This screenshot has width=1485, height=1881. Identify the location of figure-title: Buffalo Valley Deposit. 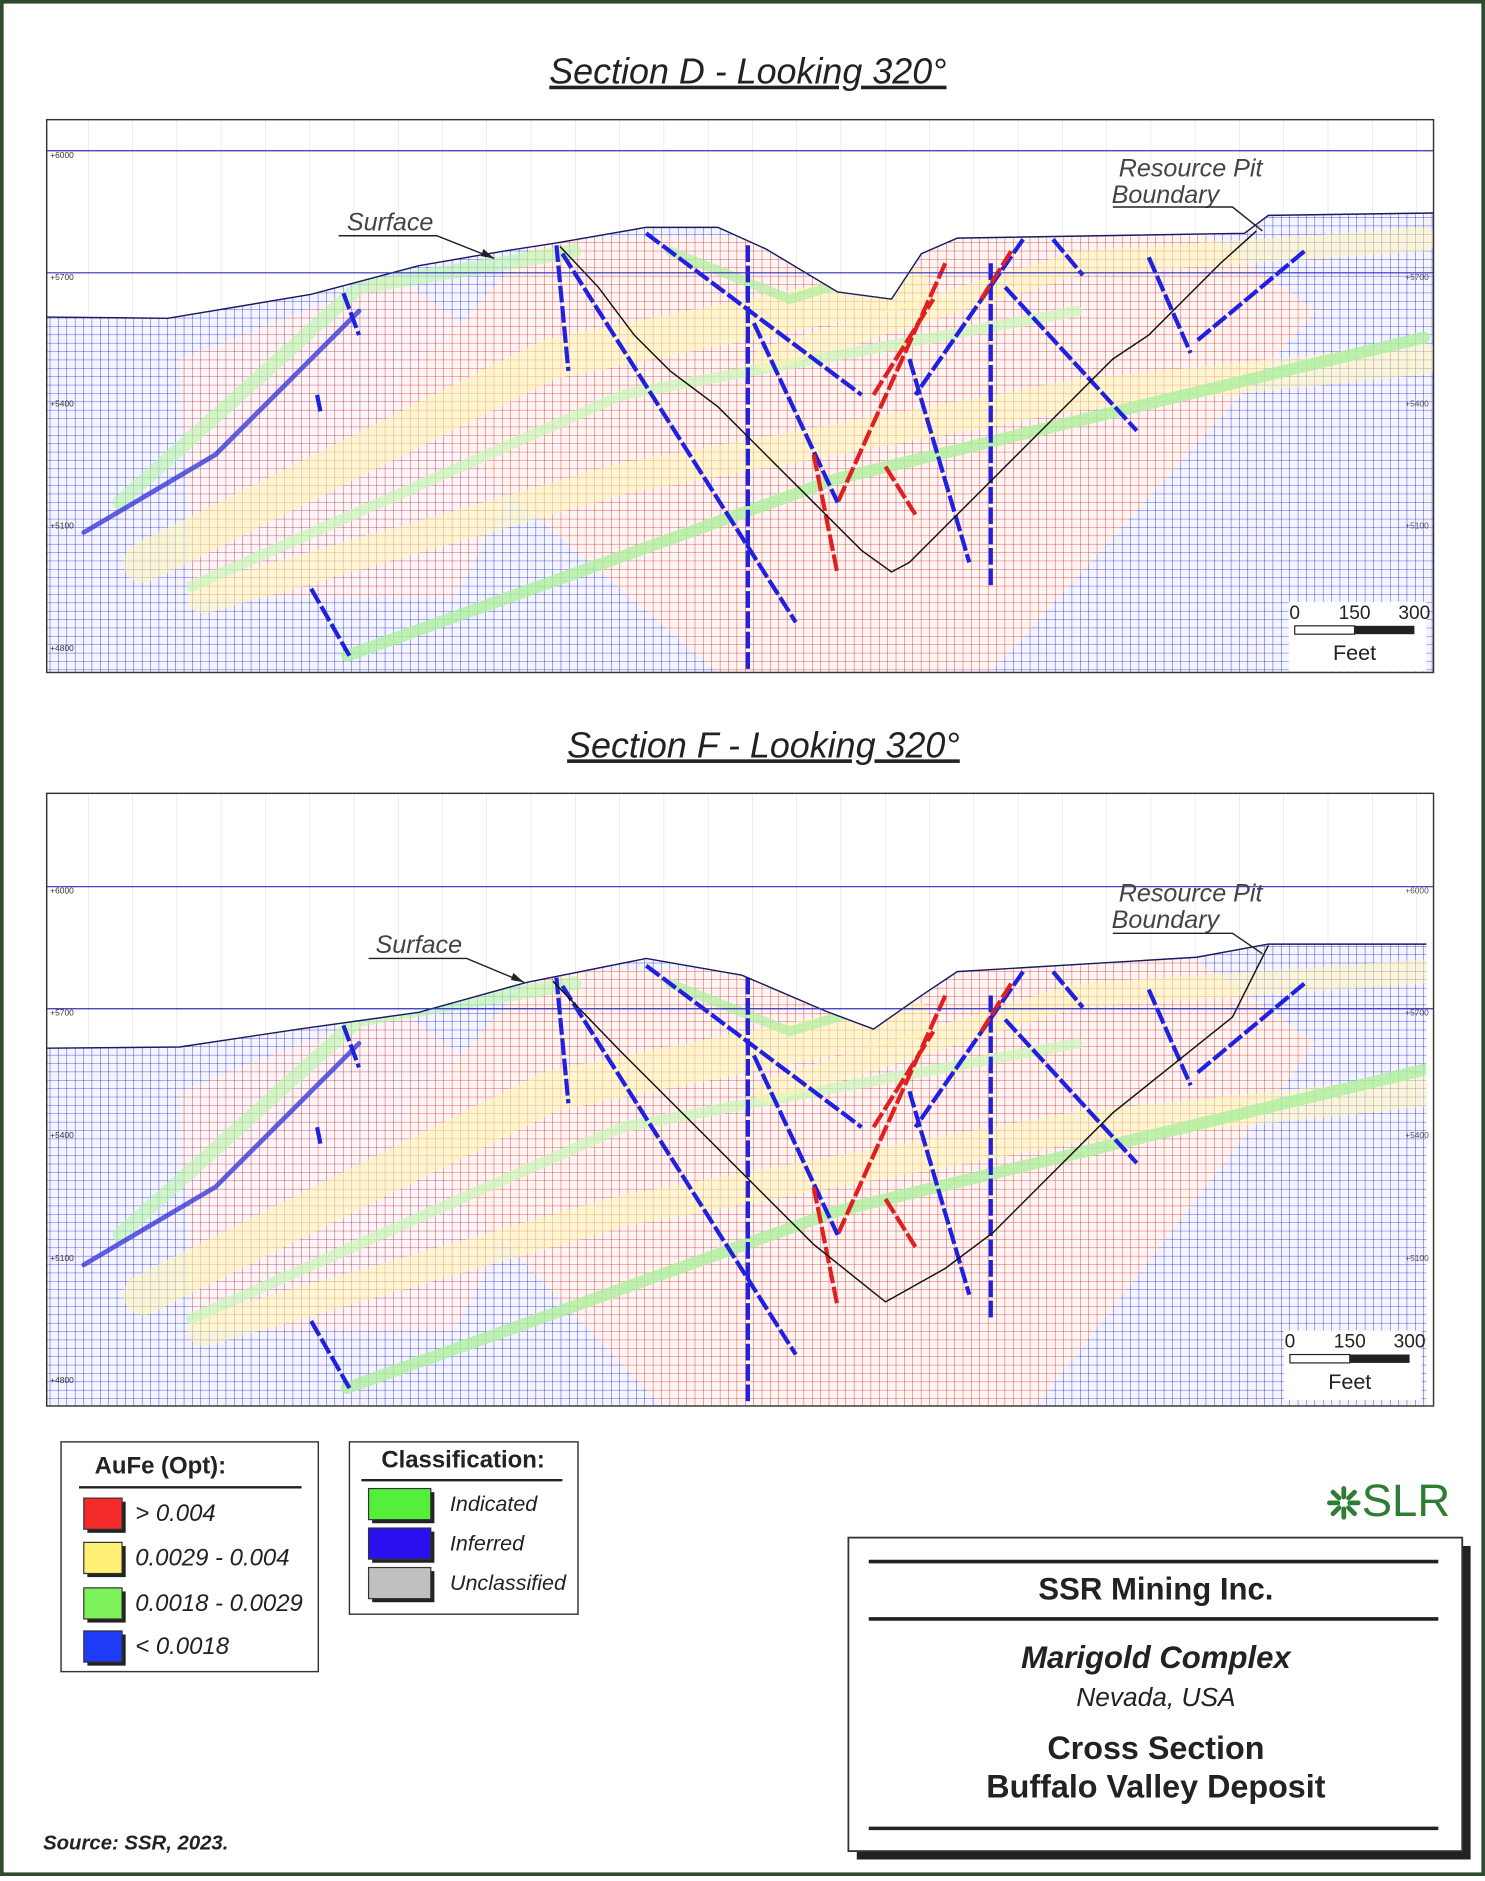
(1155, 1786).